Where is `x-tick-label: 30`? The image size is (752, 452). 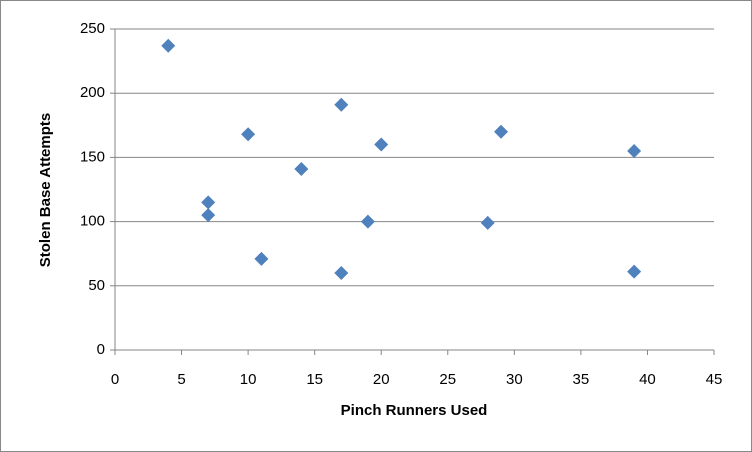
x-tick-label: 30 is located at coordinates (514, 379).